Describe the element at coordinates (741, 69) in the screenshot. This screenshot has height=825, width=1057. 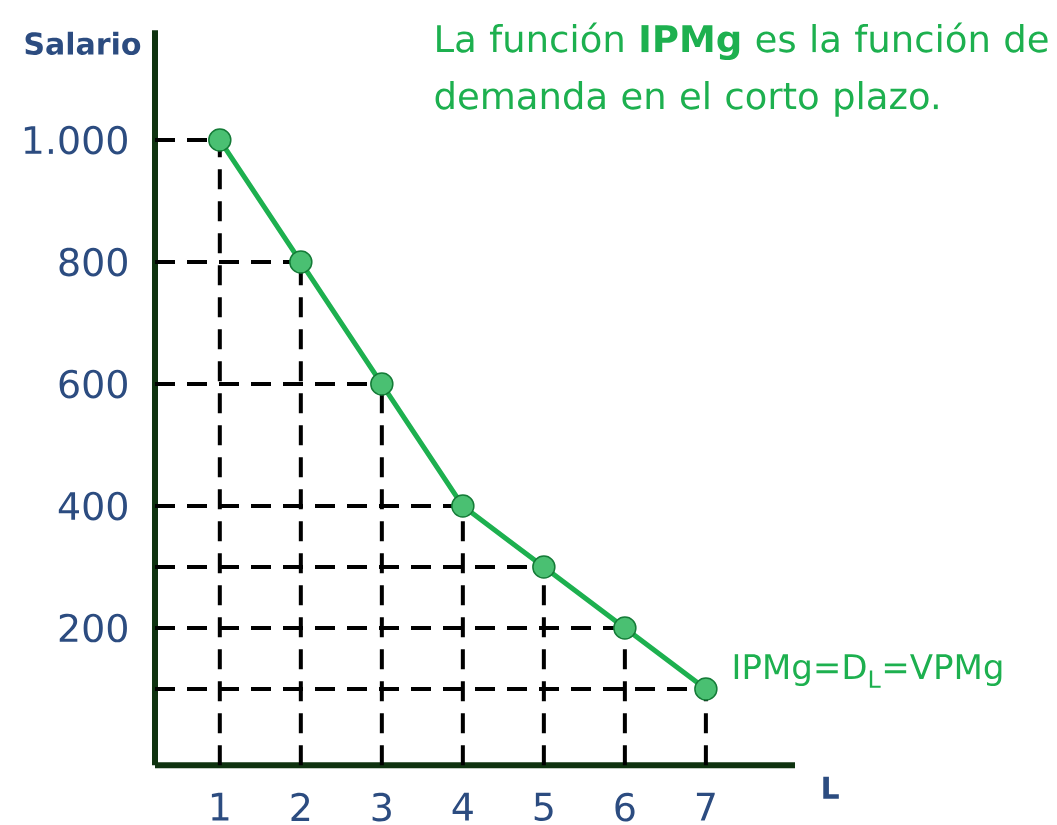
I see `annotation: La función IPMg es la función de demanda en el corto plazo.` at that location.